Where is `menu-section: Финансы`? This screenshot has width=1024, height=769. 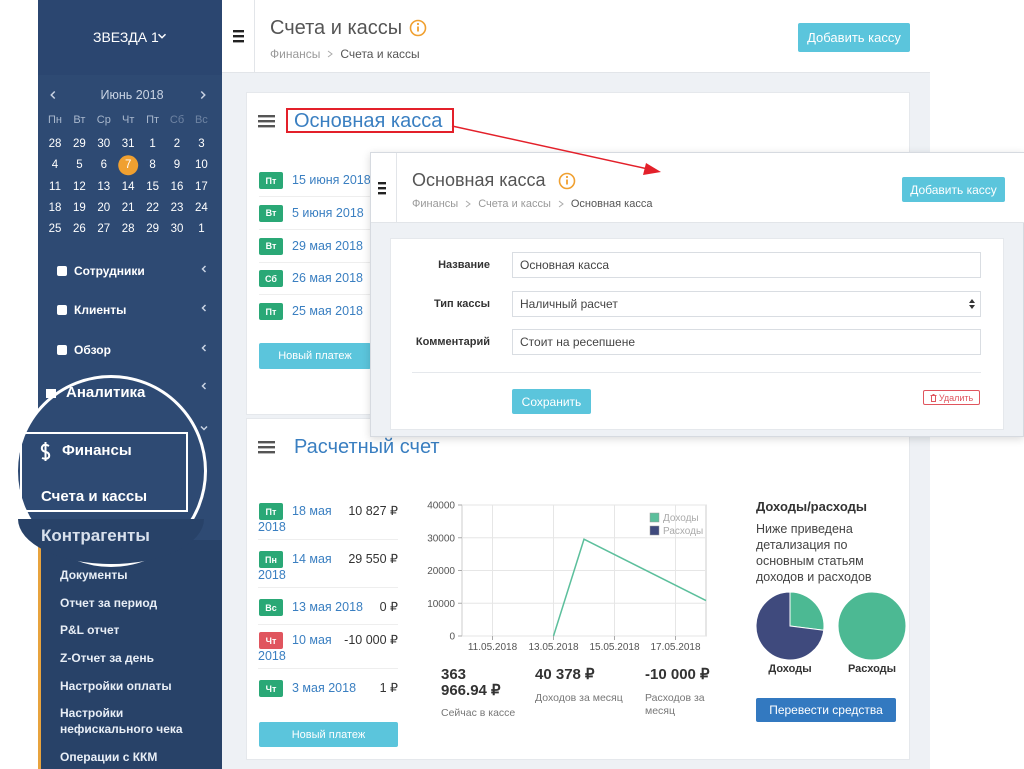
menu-section: Финансы is located at coordinates (97, 450).